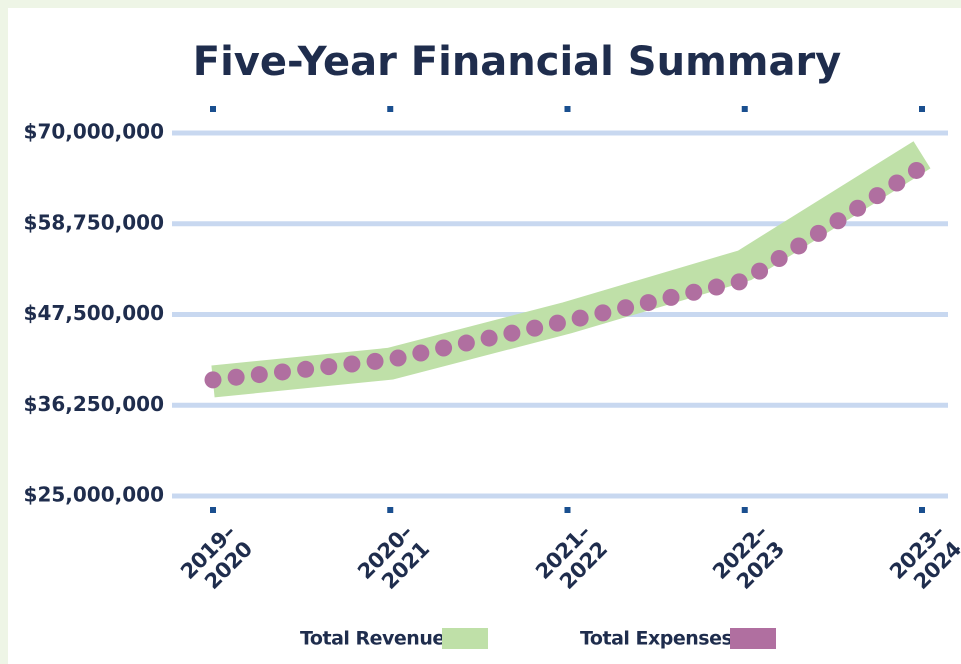  Describe the element at coordinates (656, 639) in the screenshot. I see `legend-label: Total Expenses` at that location.